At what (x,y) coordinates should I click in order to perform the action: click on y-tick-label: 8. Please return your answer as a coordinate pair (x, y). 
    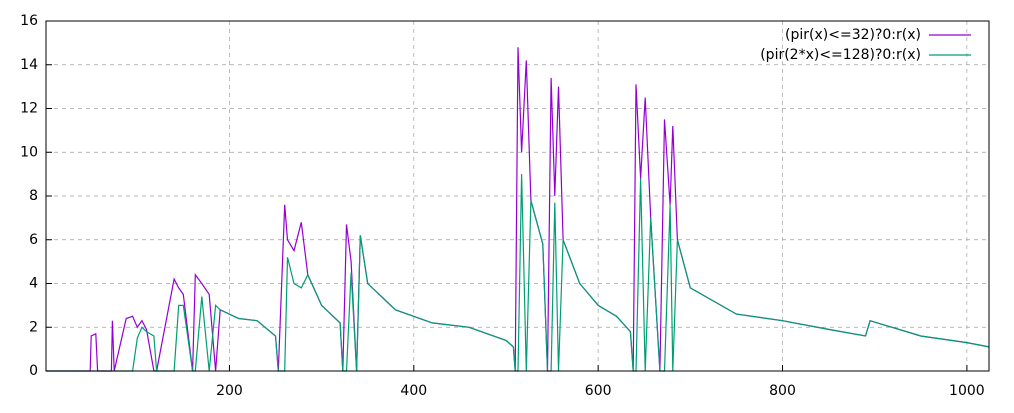
    Looking at the image, I should click on (33, 196).